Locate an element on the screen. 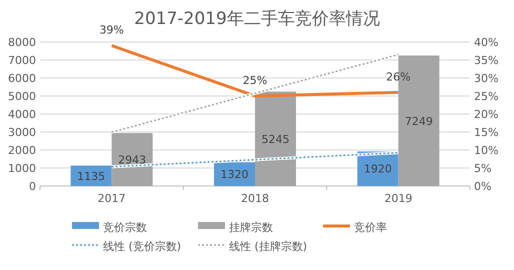 The width and height of the screenshot is (514, 270). y2-tick-label: 5% is located at coordinates (483, 168).